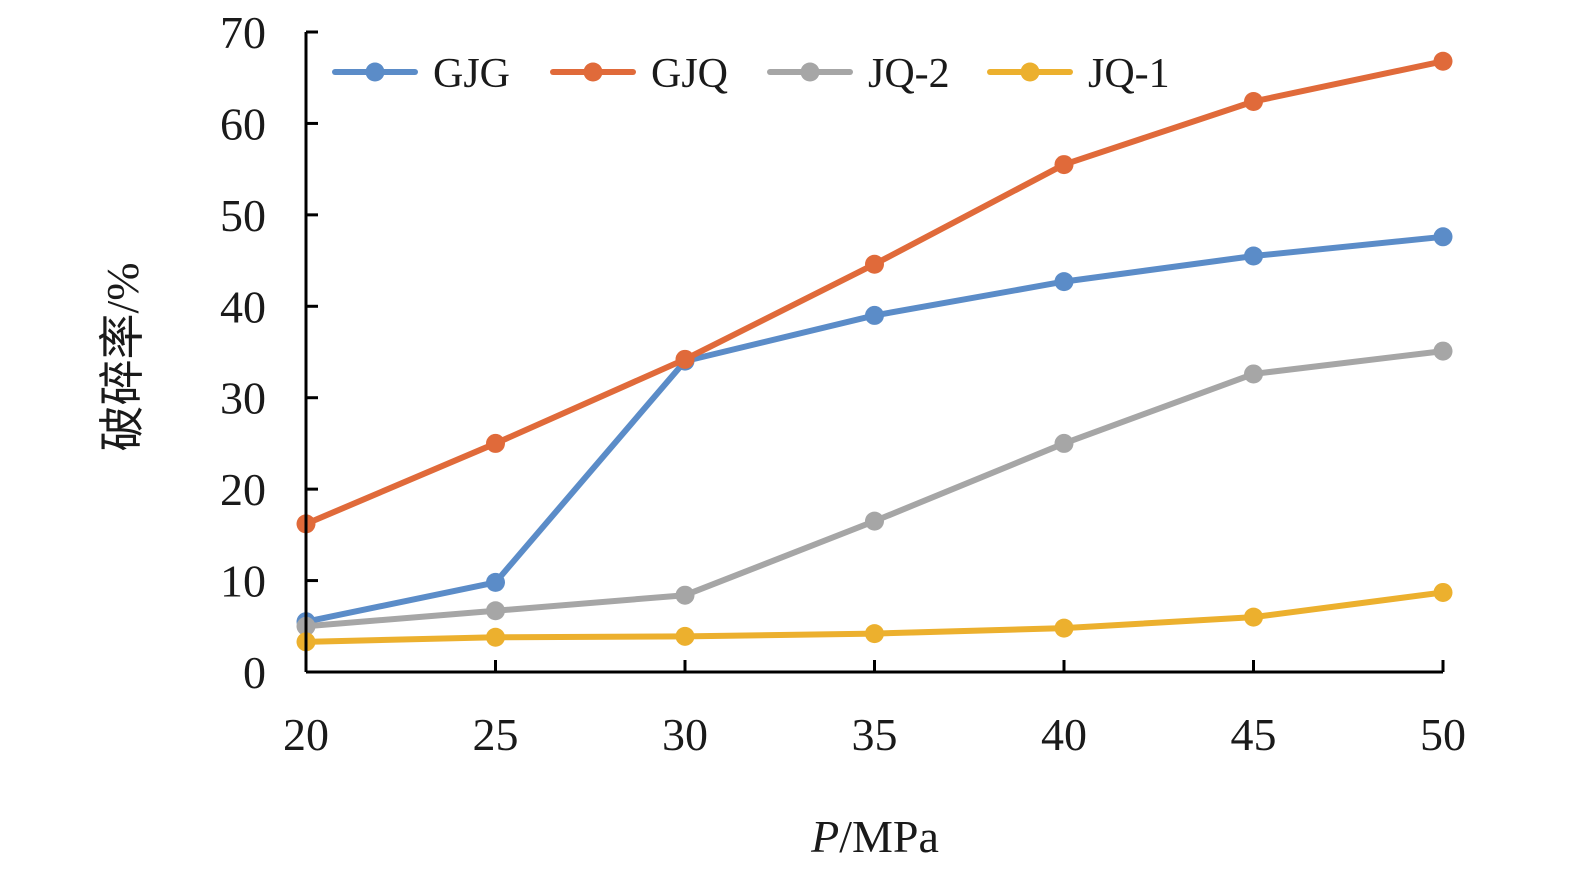 The height and width of the screenshot is (875, 1575). I want to click on legend: GJG GJQ JQ-2 JQ-1, so click(751, 74).